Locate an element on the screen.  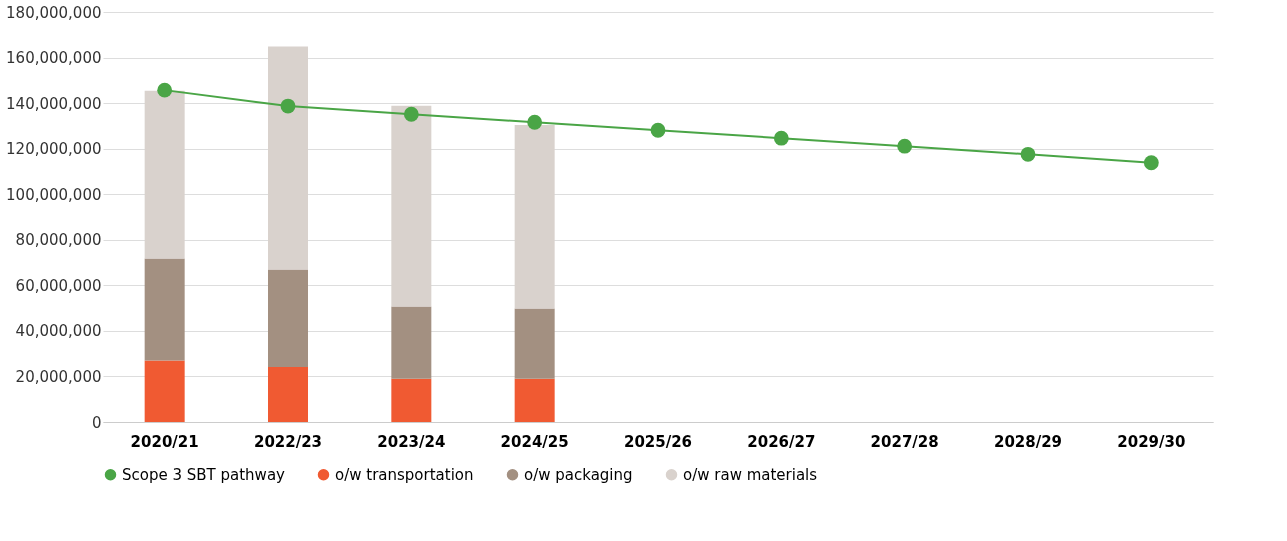
legend-label: Scope 3 SBT pathway is located at coordinates (204, 474).